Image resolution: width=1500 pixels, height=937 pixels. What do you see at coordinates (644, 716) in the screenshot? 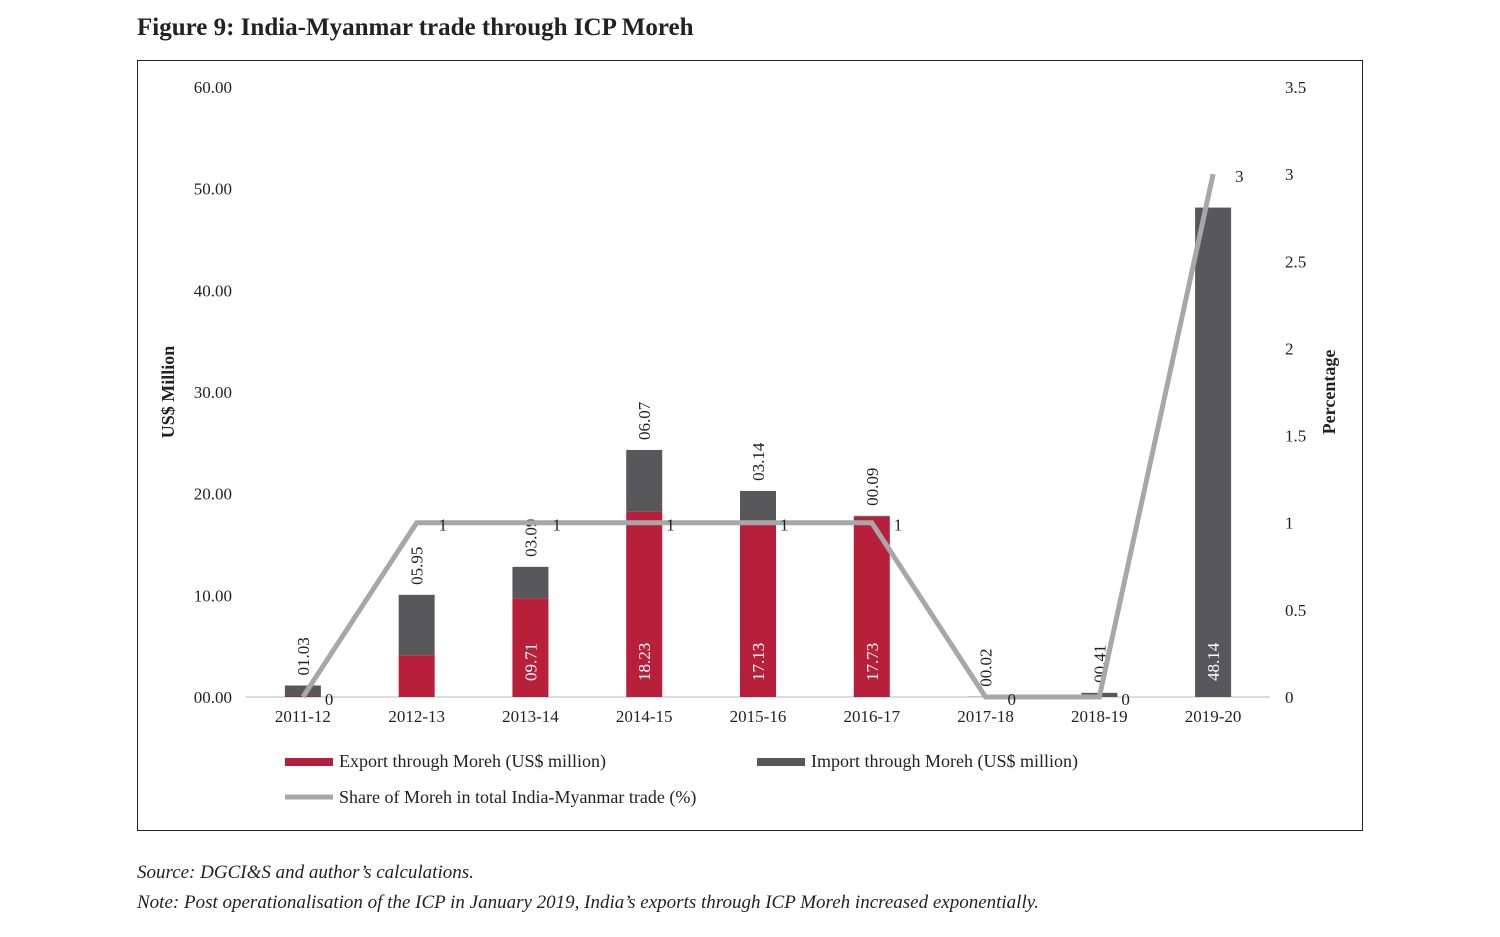
I see `x-tick-label: 2014-15` at bounding box center [644, 716].